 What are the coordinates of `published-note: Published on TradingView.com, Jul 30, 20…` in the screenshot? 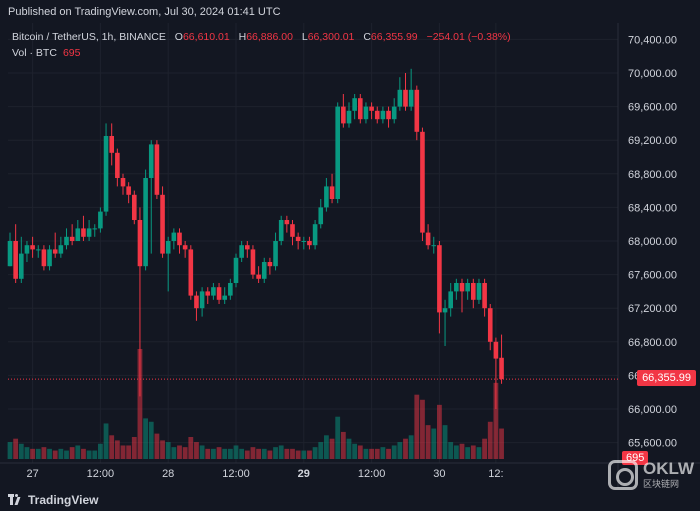 It's located at (144, 12).